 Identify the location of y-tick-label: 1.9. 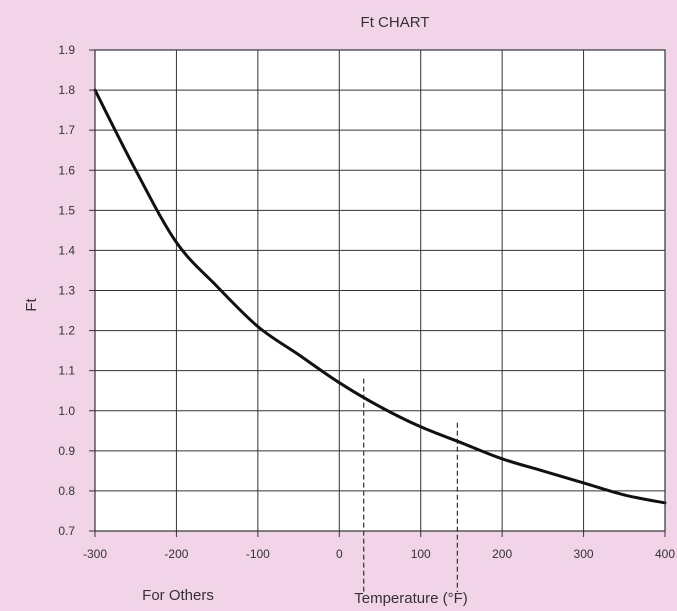
(66, 50).